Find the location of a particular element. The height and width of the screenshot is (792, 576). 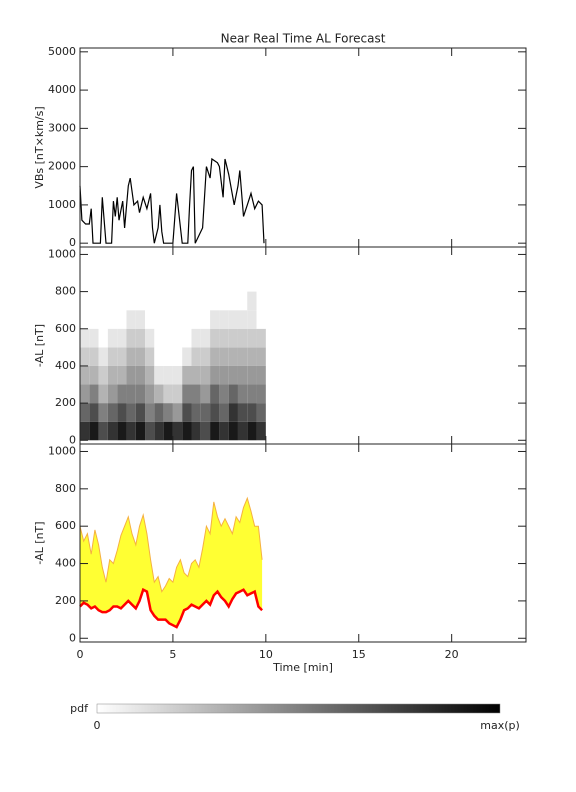

colorbar-label: pdf is located at coordinates (79, 708).